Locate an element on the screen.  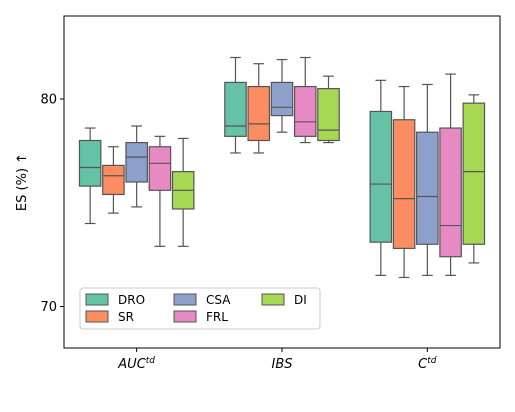
y-axis-label: ES (%) ↑ is located at coordinates (22, 182).